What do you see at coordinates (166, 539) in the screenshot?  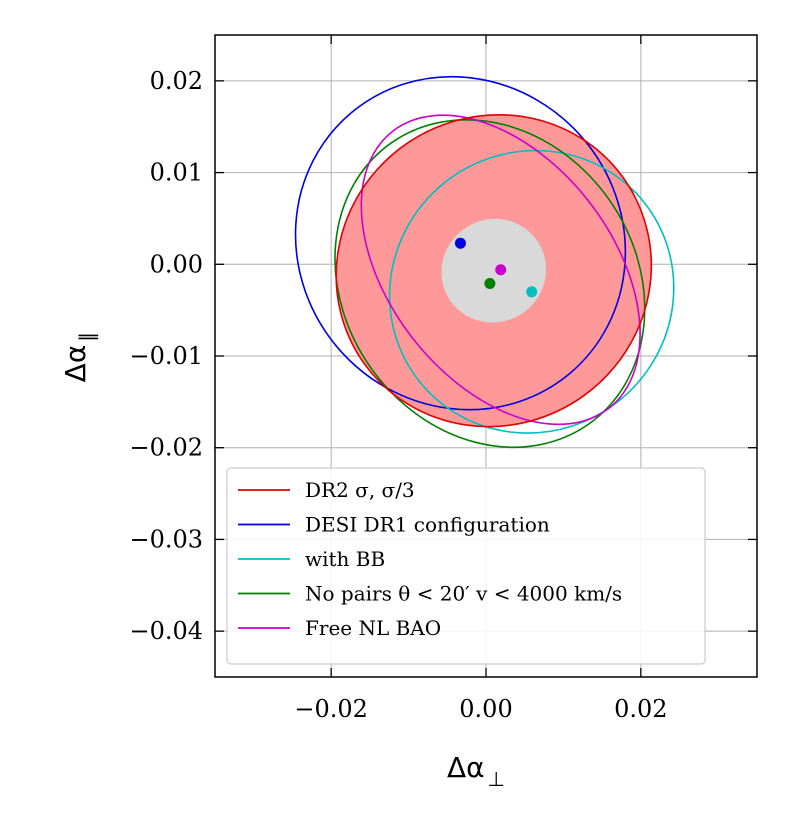 I see `y-tick-label: −0.03` at bounding box center [166, 539].